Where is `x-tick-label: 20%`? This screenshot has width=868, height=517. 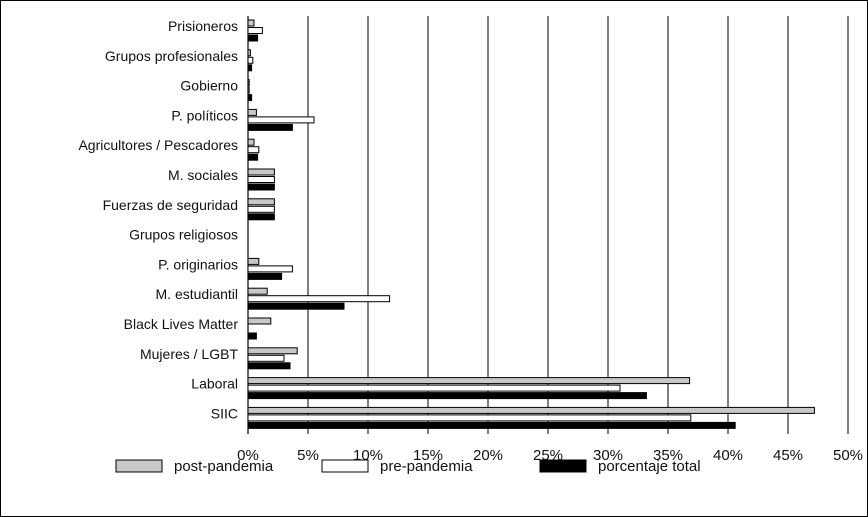 x-tick-label: 20% is located at coordinates (488, 455).